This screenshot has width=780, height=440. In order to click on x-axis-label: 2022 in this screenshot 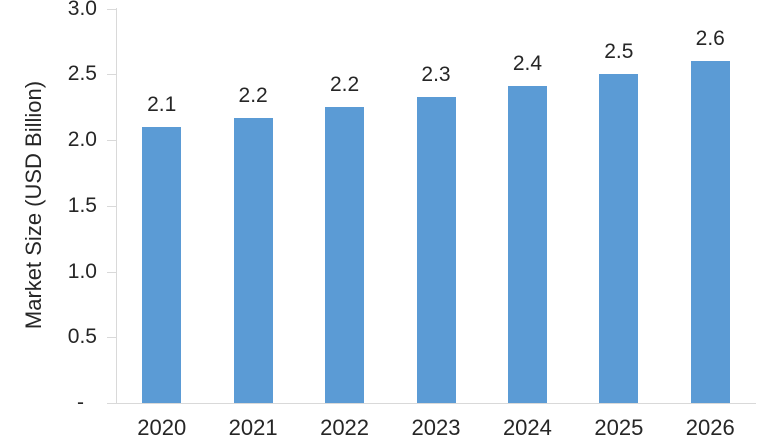, I will do `click(345, 427)`.